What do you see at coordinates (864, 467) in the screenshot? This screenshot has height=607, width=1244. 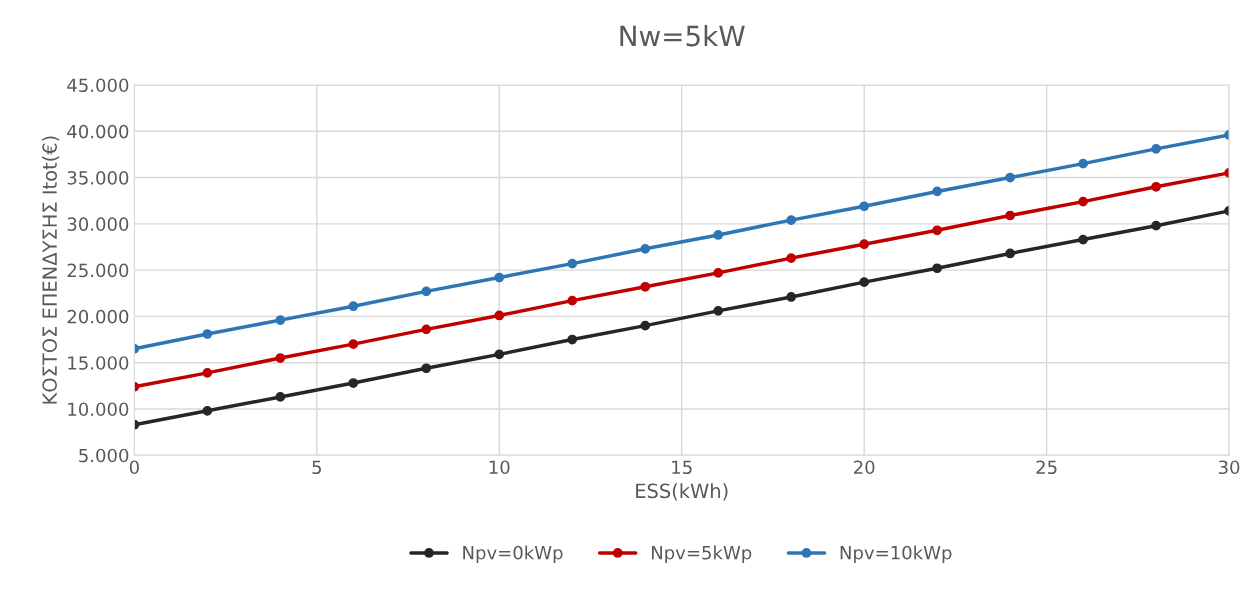 I see `x-tick-label: 20` at bounding box center [864, 467].